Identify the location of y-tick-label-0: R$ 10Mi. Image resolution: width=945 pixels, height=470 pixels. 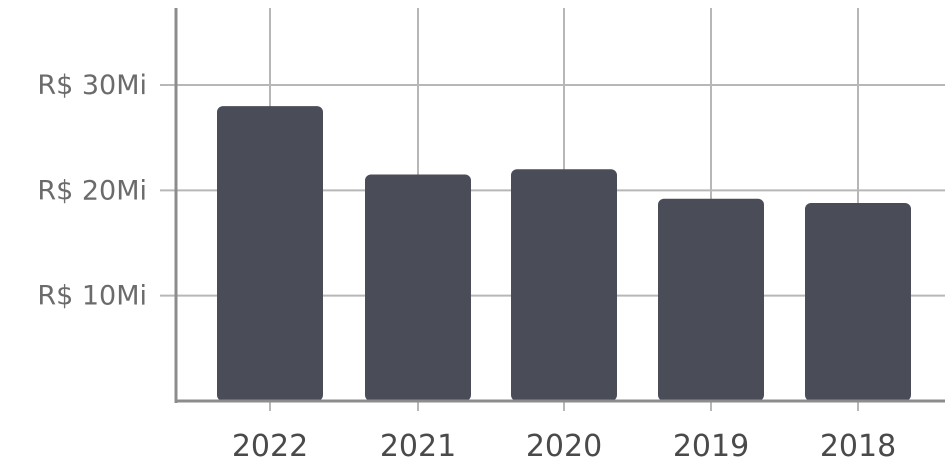
(92, 296).